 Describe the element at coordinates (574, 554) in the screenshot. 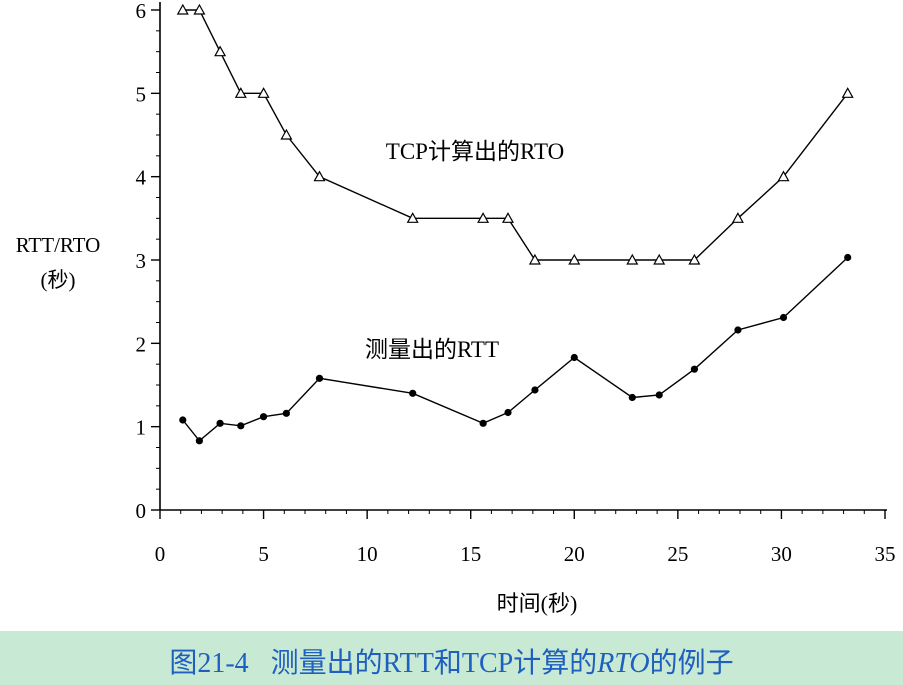

I see `x-tick-label-20: 20` at that location.